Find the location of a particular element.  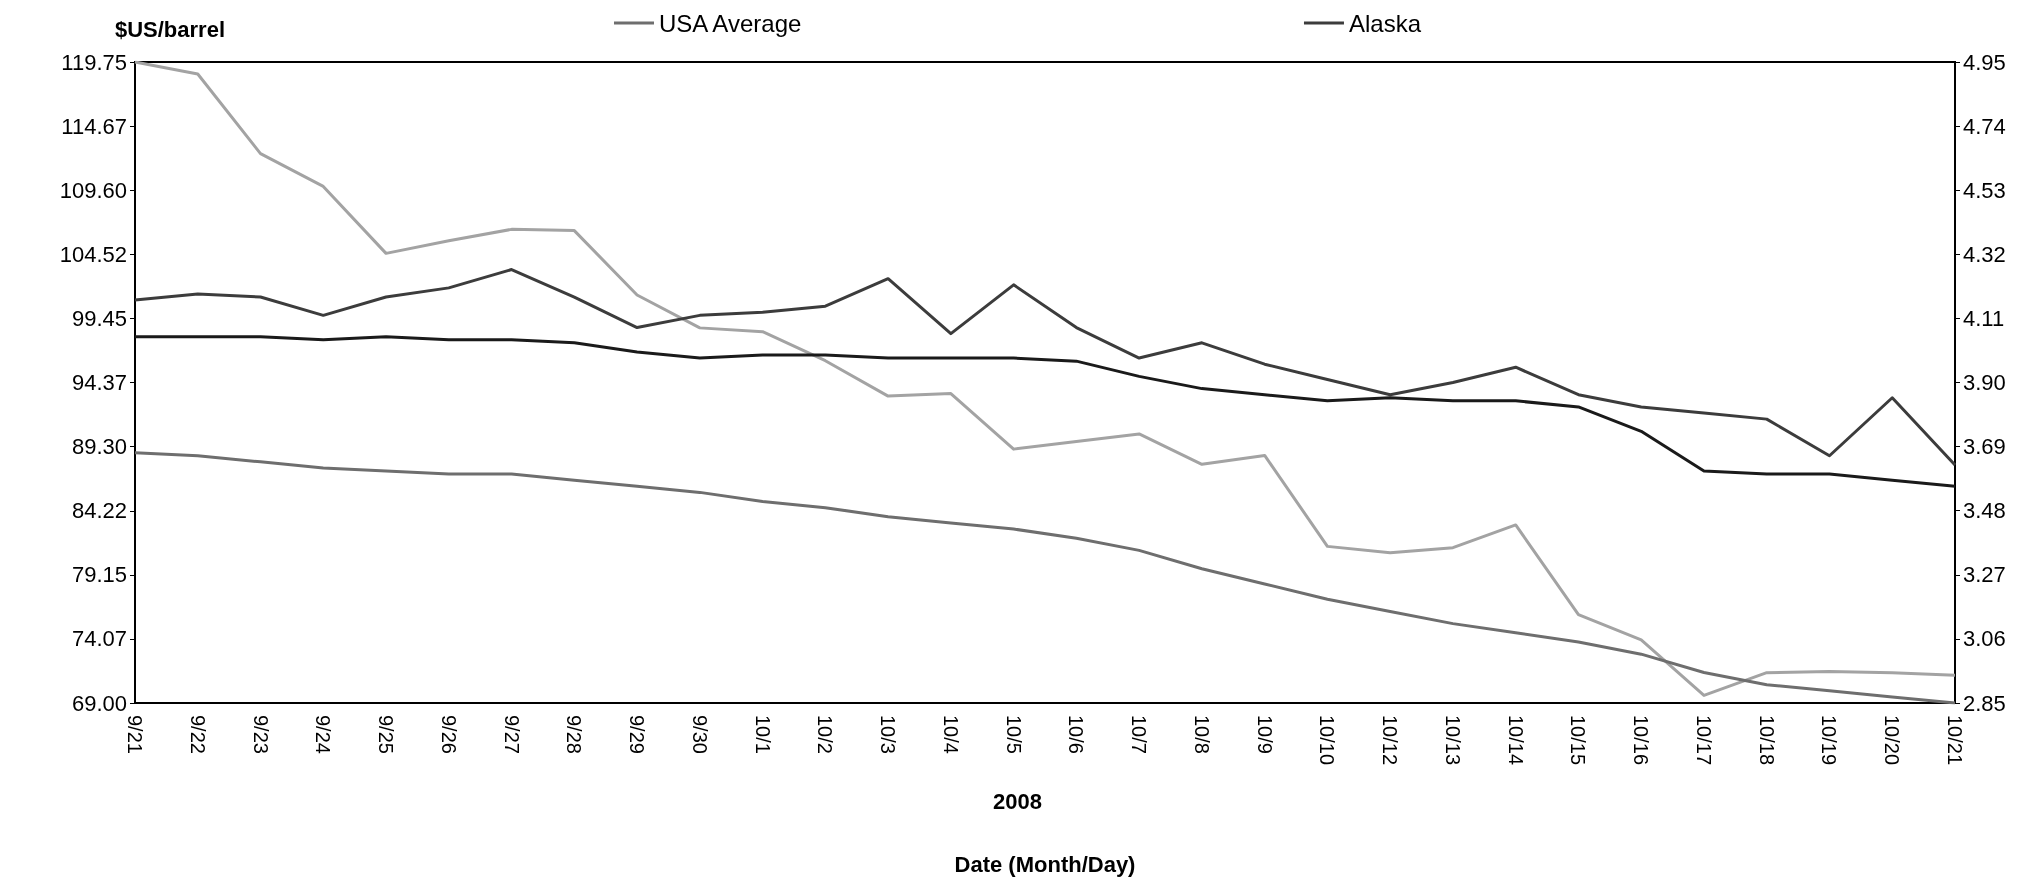

x-tick-label: 10/14 is located at coordinates (1515, 740).